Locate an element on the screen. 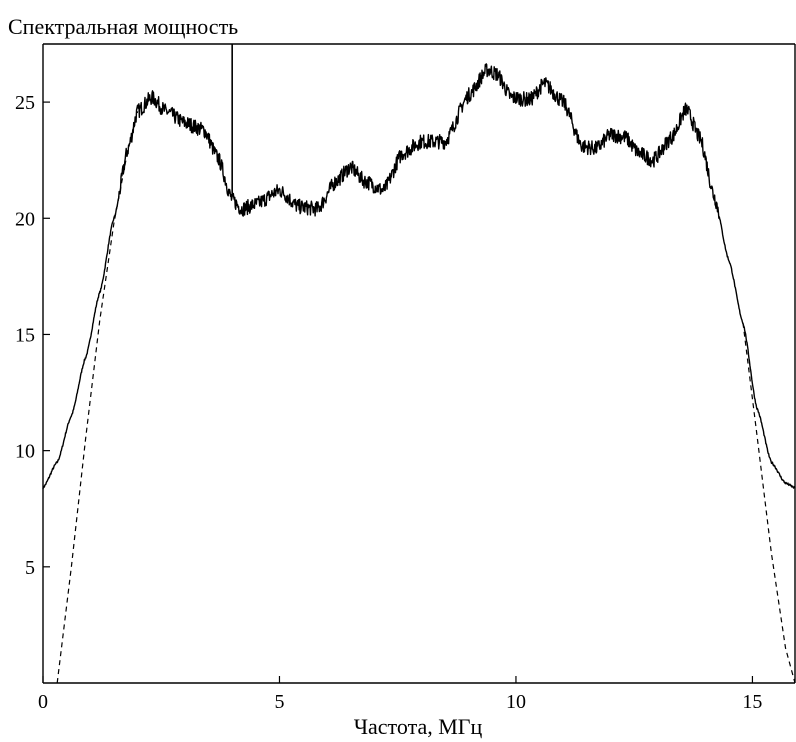 Image resolution: width=796 pixels, height=742 pixels. y-tick-label: 5 is located at coordinates (30, 568).